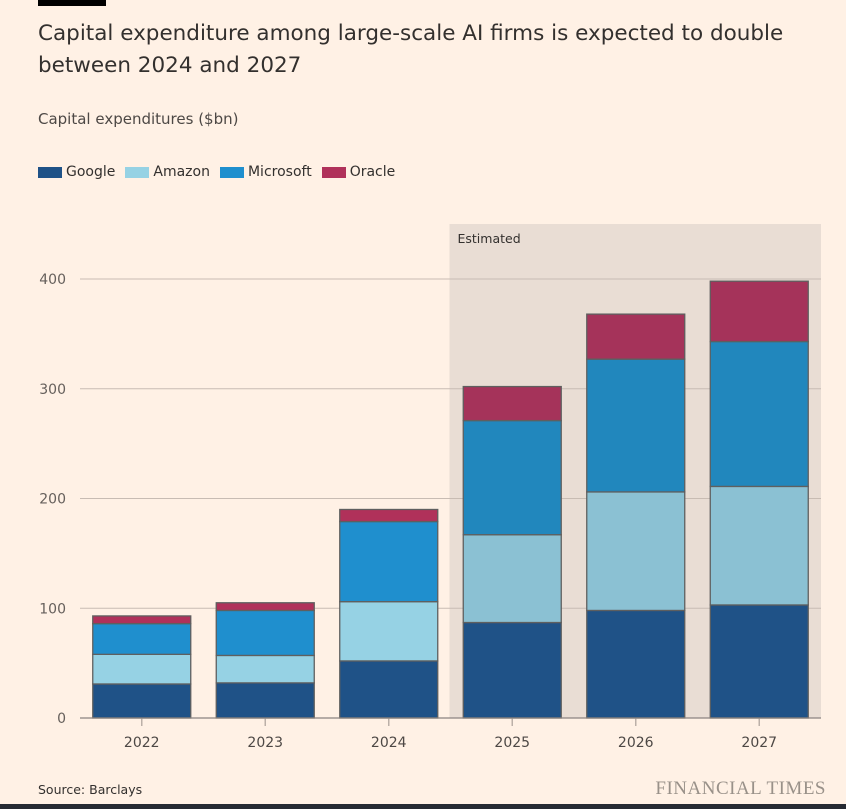  What do you see at coordinates (90, 789) in the screenshot?
I see `source-note: Source: Barclays` at bounding box center [90, 789].